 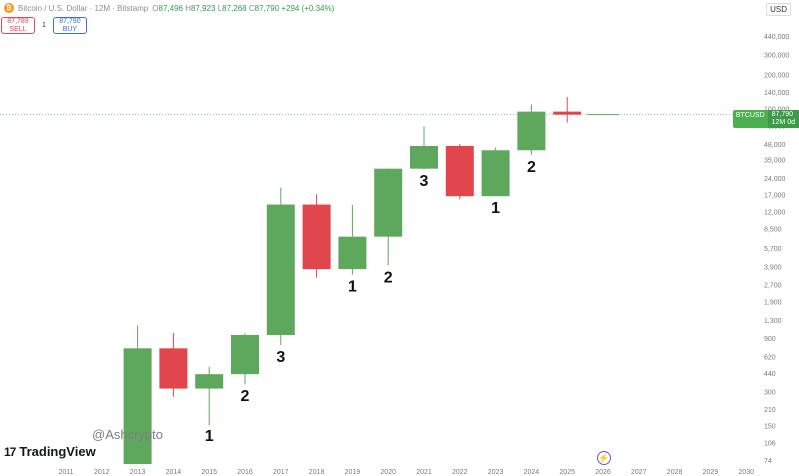 I want to click on y-tick-label: 140,000, so click(x=776, y=93).